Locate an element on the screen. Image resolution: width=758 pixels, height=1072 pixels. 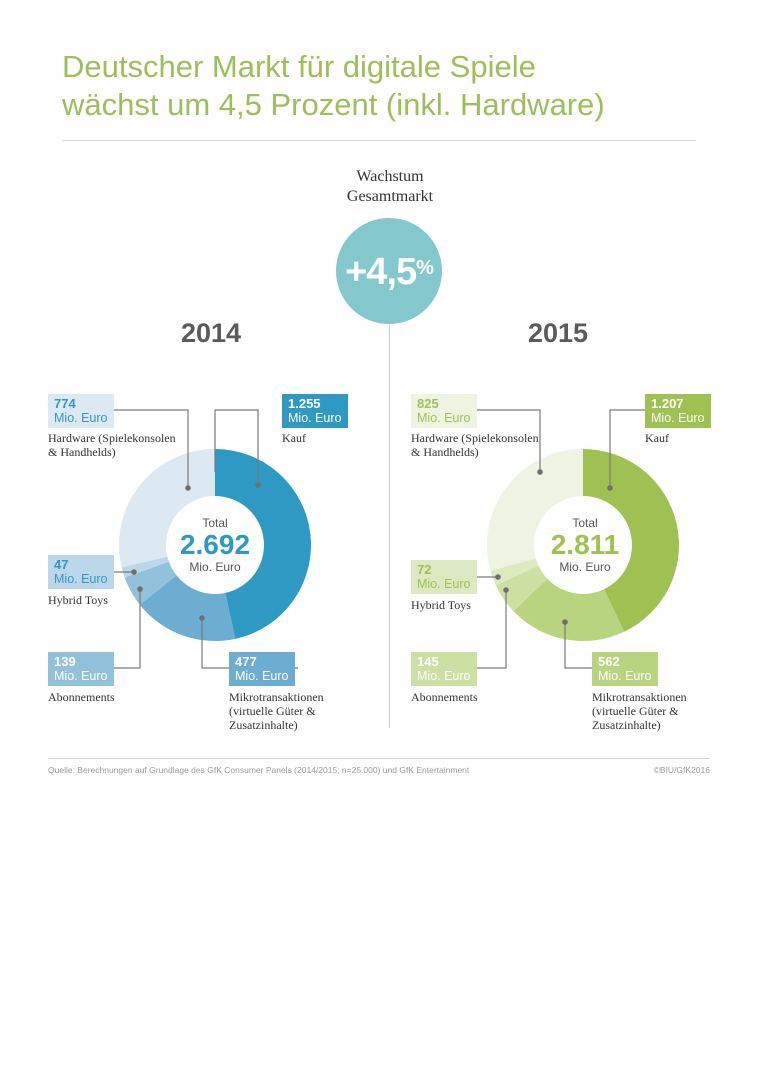
total-label-2014: Total is located at coordinates (215, 523).